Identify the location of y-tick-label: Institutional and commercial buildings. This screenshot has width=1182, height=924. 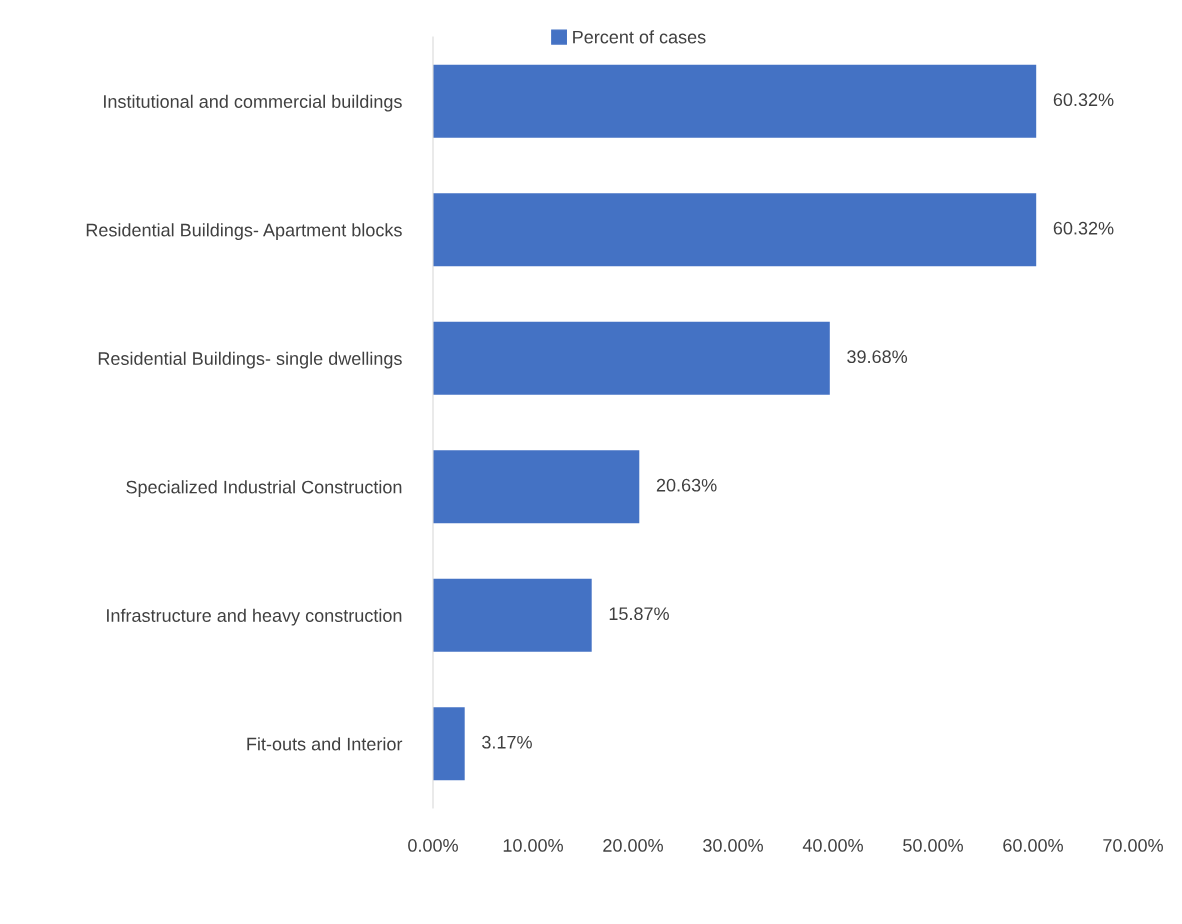
(253, 103).